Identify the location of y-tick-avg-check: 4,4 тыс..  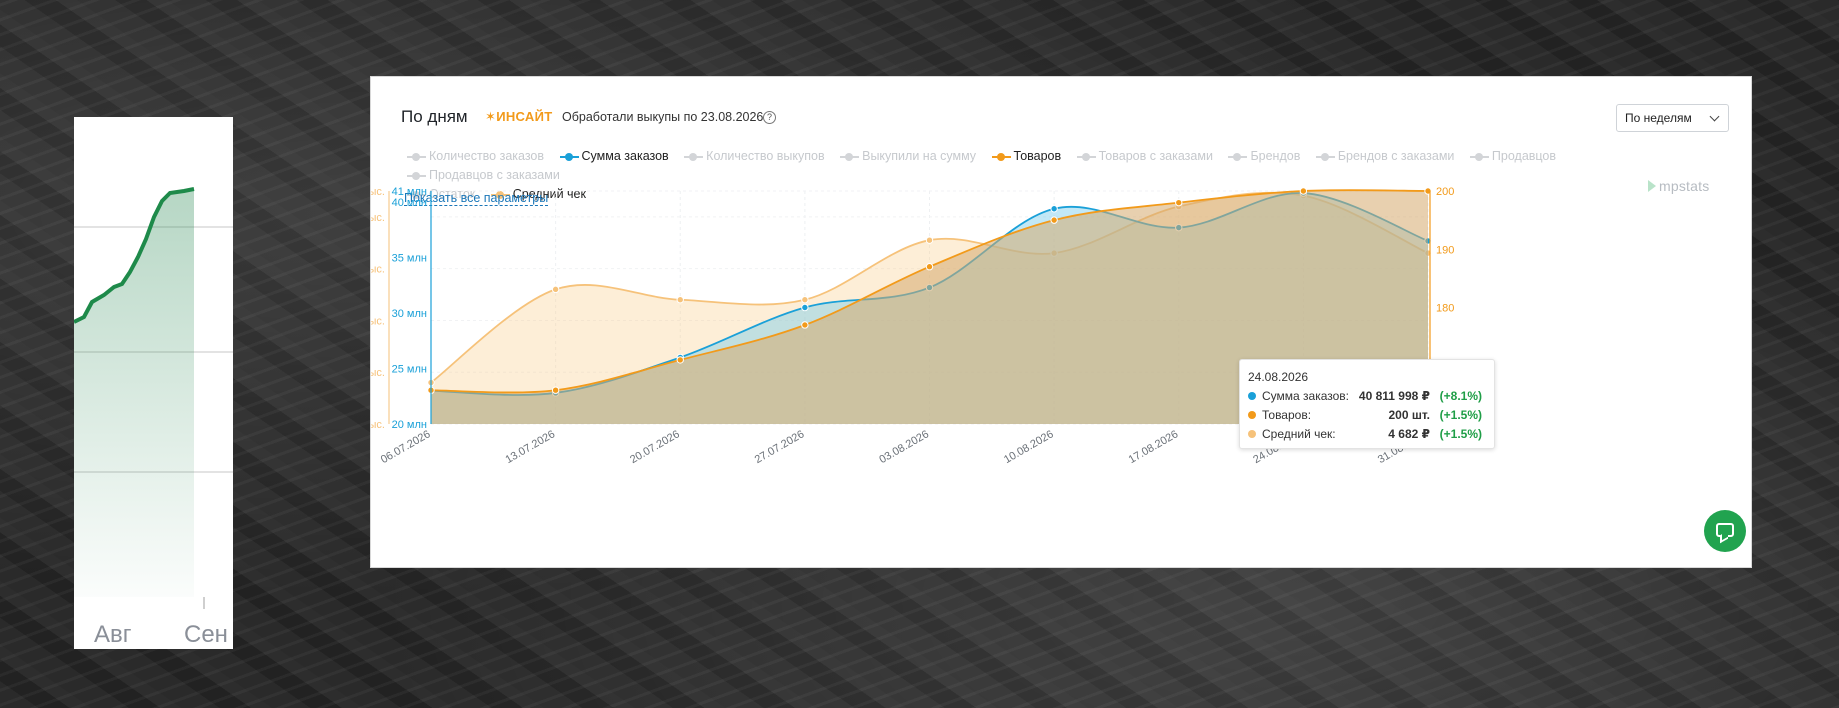
(378, 270).